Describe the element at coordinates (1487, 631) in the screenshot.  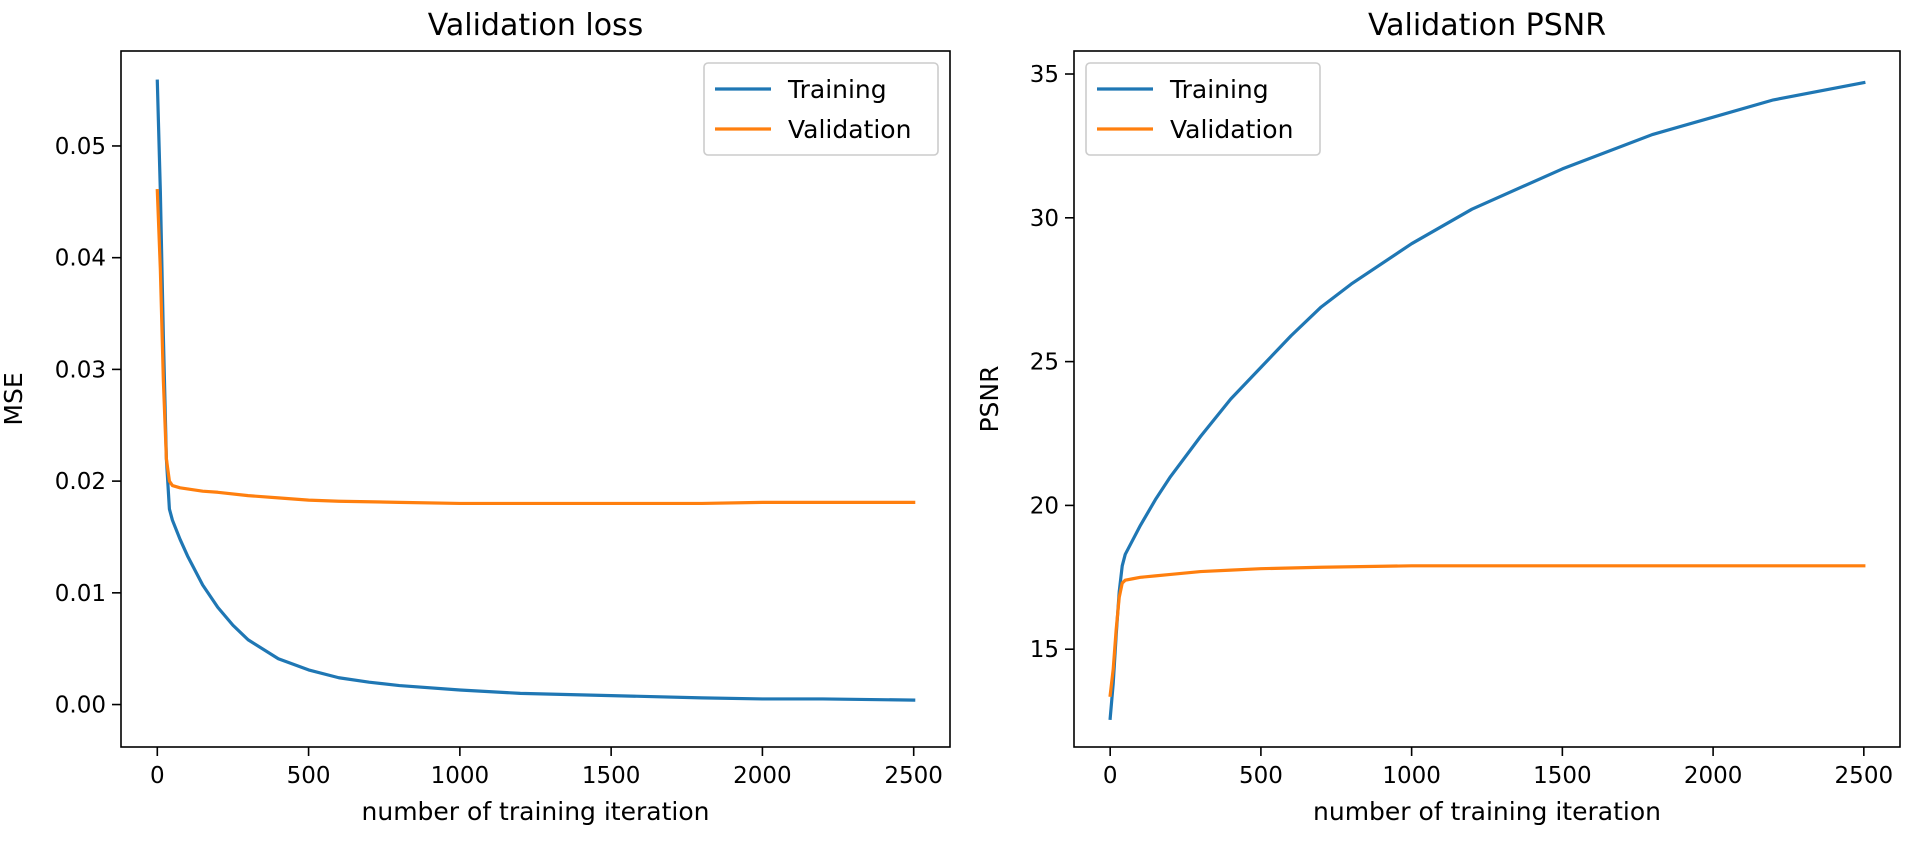
I see `series-line-validation` at that location.